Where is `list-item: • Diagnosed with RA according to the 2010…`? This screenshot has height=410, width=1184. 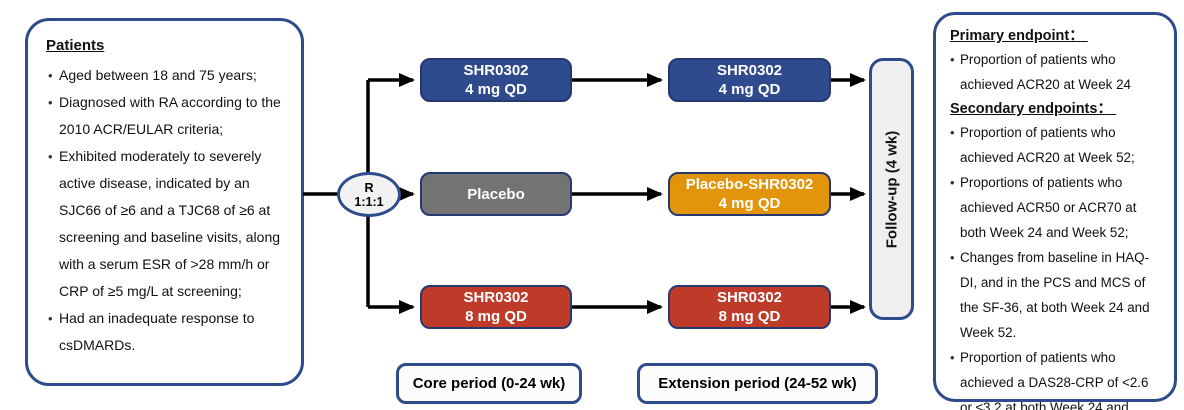
list-item: • Diagnosed with RA according to the 2010… is located at coordinates (165, 116).